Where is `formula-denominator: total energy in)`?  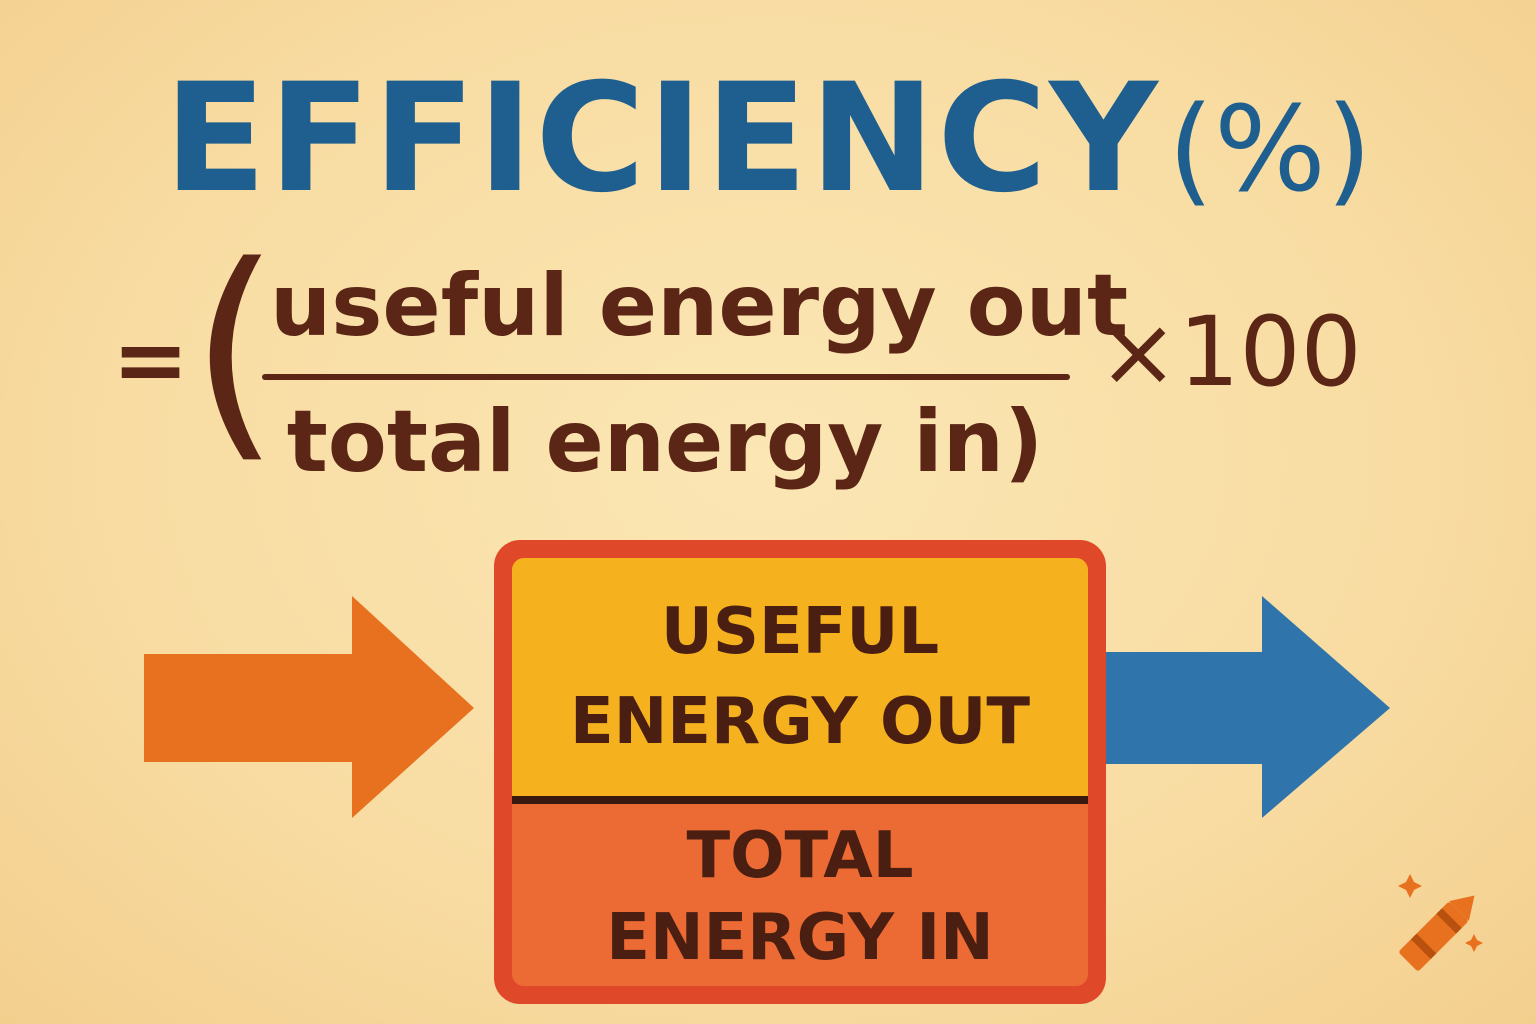 formula-denominator: total energy in) is located at coordinates (665, 442).